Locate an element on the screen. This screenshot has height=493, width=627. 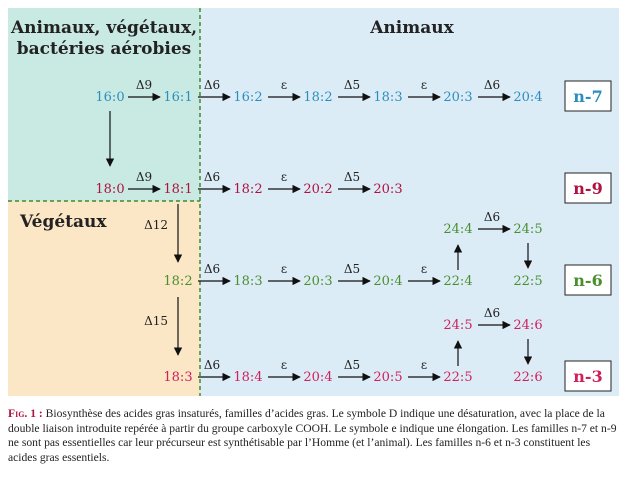
node-r4-18-4: 18:4 is located at coordinates (247, 377).